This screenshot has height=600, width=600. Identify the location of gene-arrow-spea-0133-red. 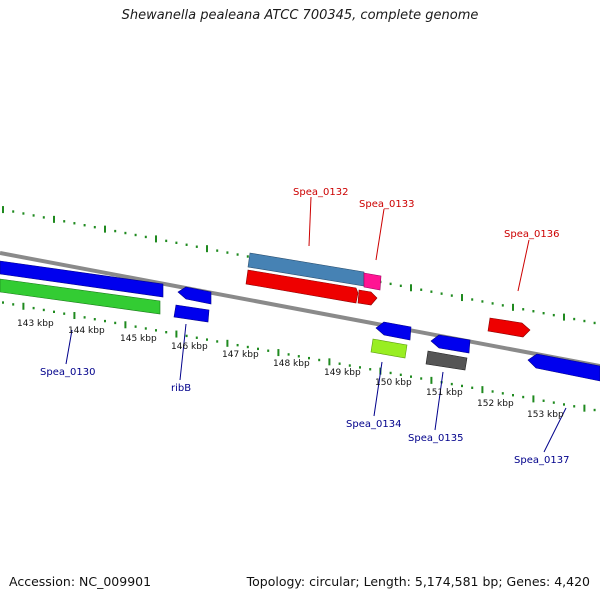
(367, 297).